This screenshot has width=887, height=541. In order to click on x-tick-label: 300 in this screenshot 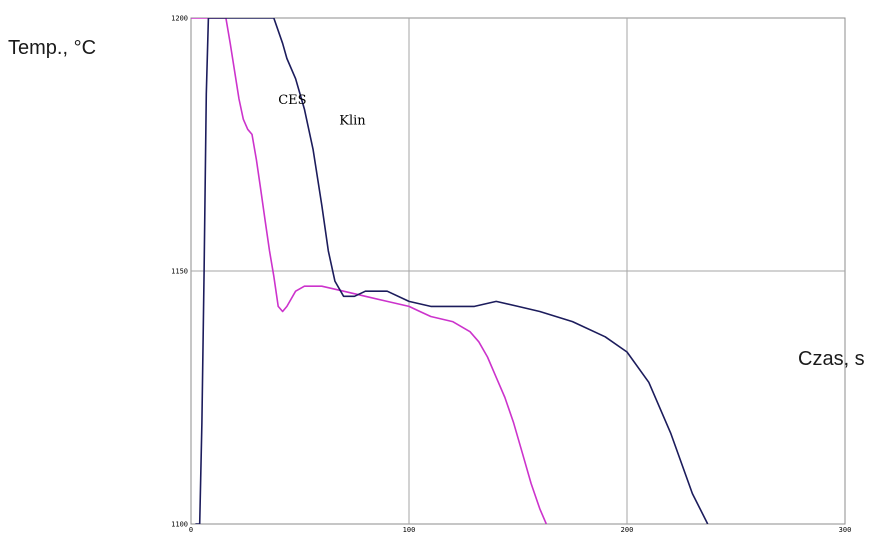, I will do `click(845, 530)`.